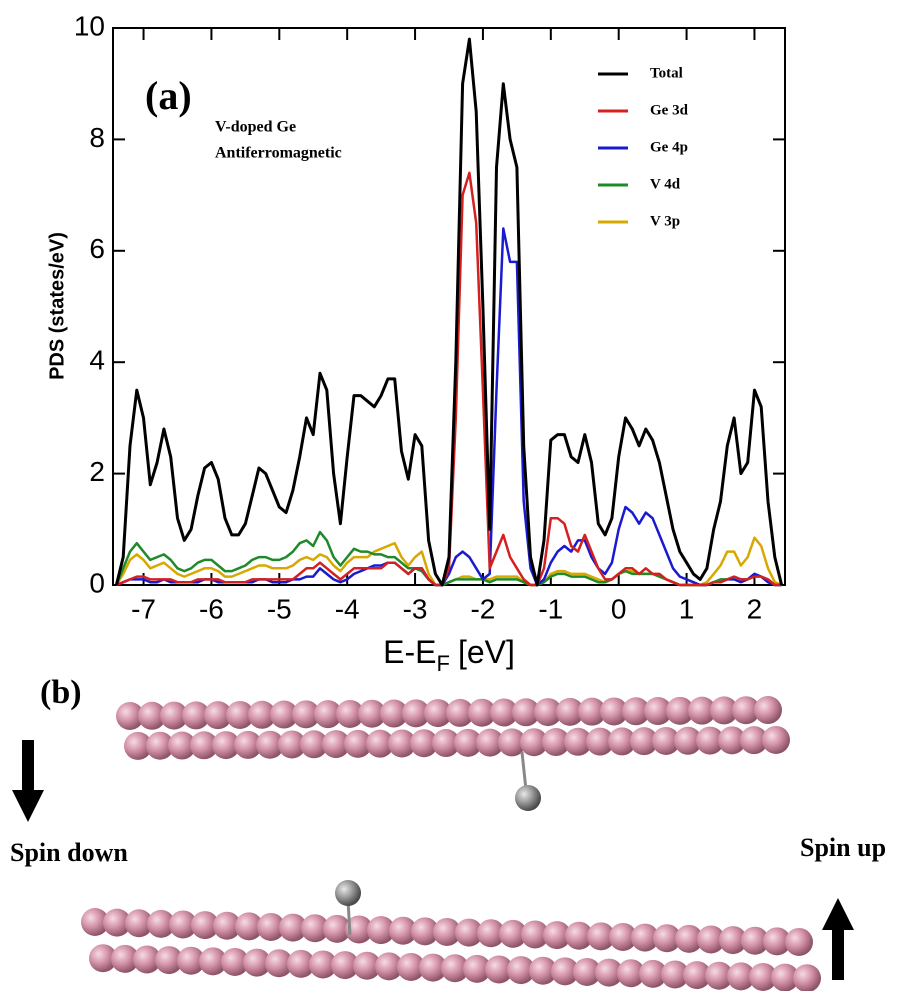 This screenshot has width=901, height=991. What do you see at coordinates (255, 127) in the screenshot?
I see `annotation: V-doped Ge` at bounding box center [255, 127].